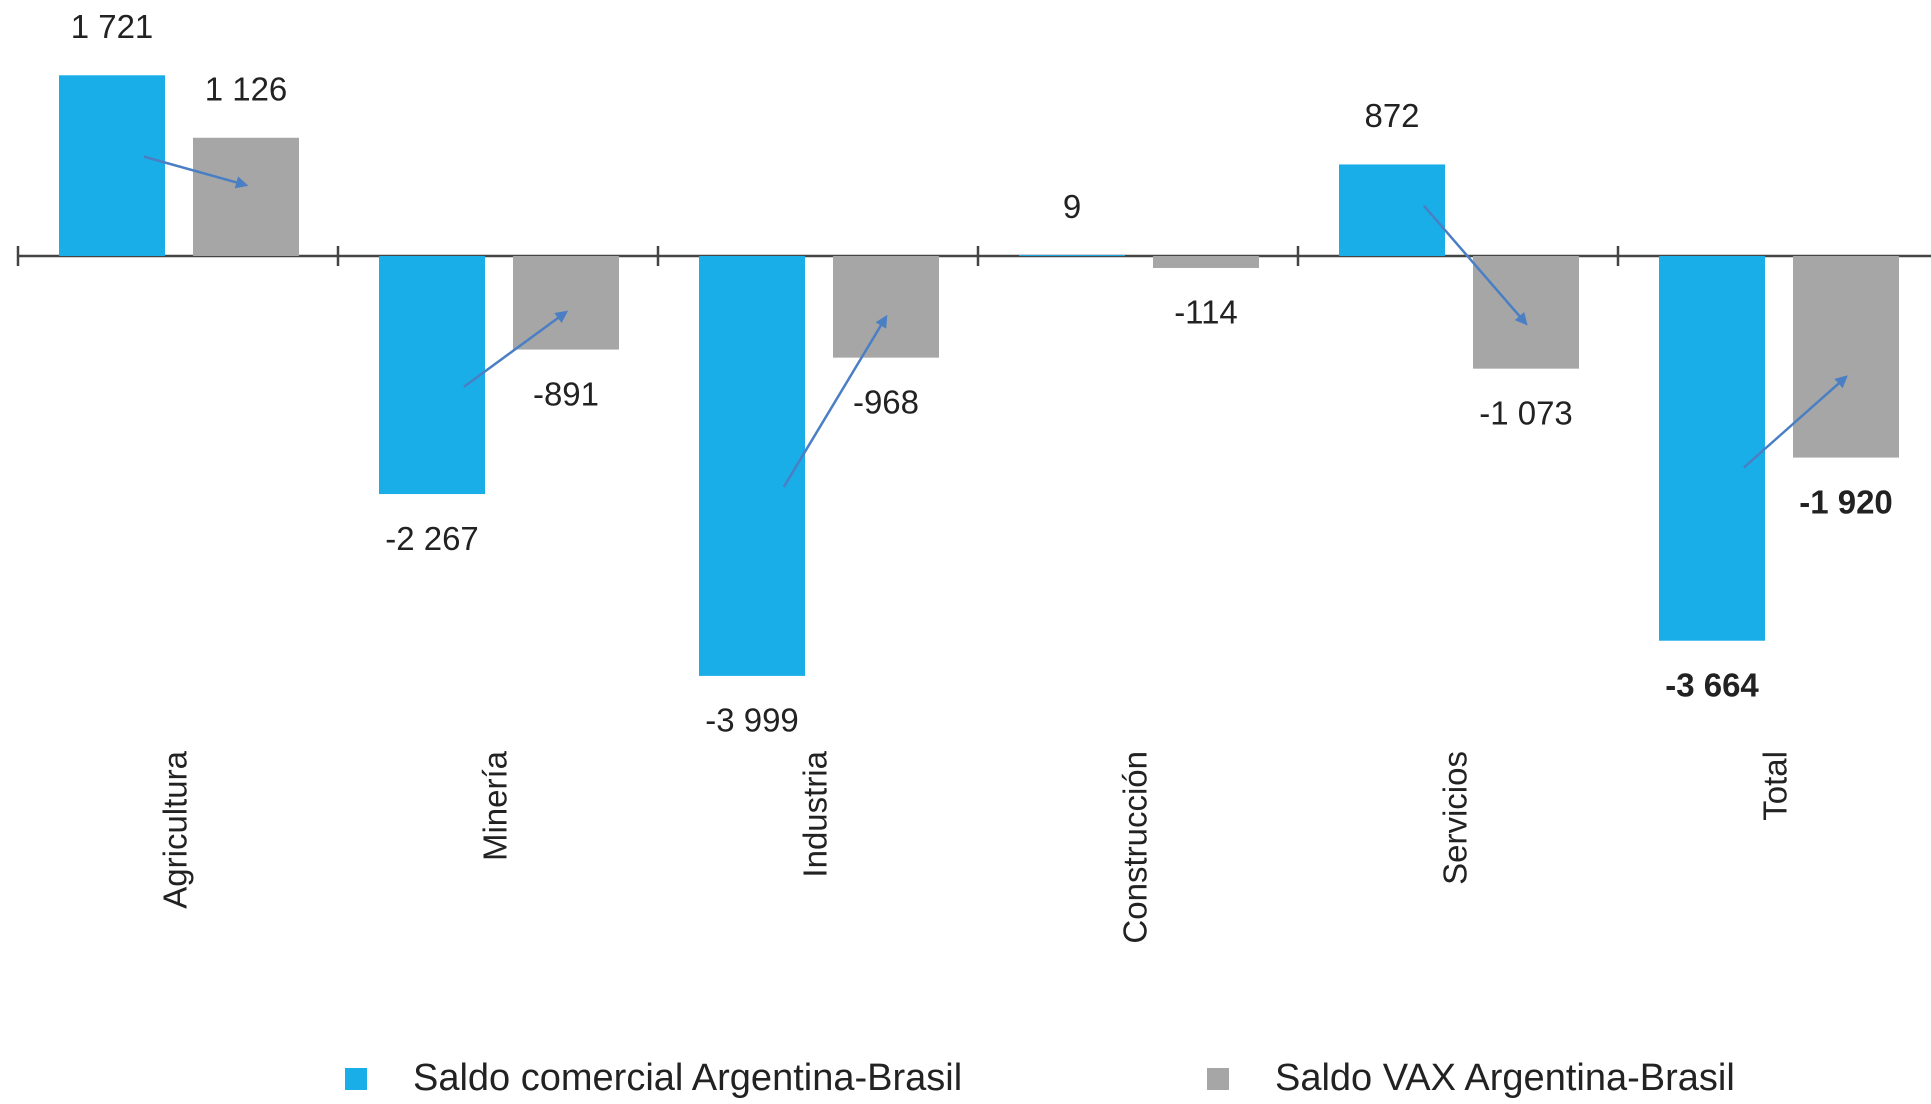  What do you see at coordinates (1135, 847) in the screenshot?
I see `x-tick-label: Construcción` at bounding box center [1135, 847].